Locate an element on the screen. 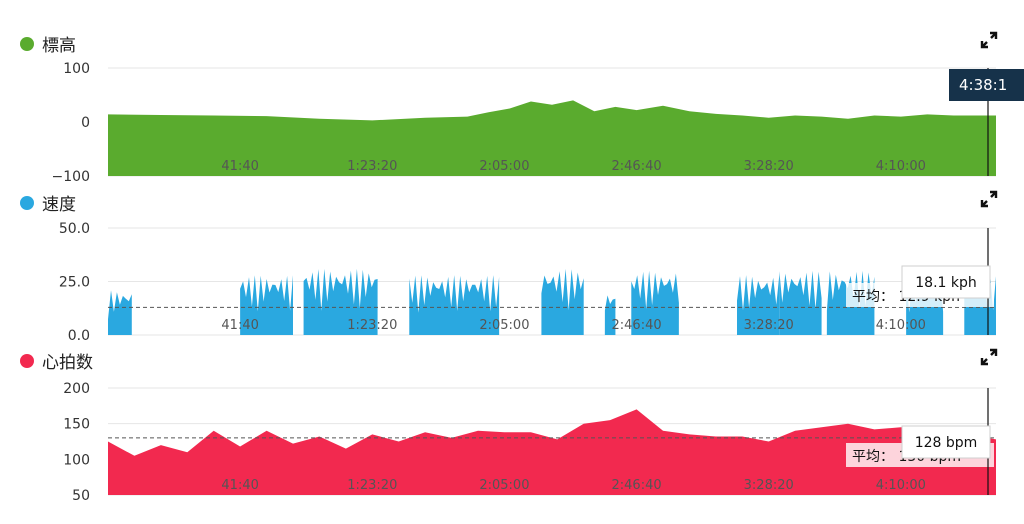  y-tick-label: 25.0 is located at coordinates (74, 283).